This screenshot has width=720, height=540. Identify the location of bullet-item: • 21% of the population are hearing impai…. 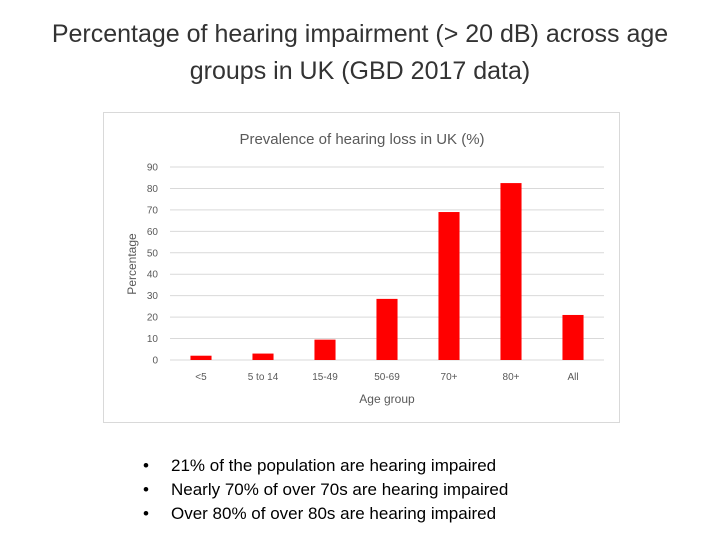
(324, 466).